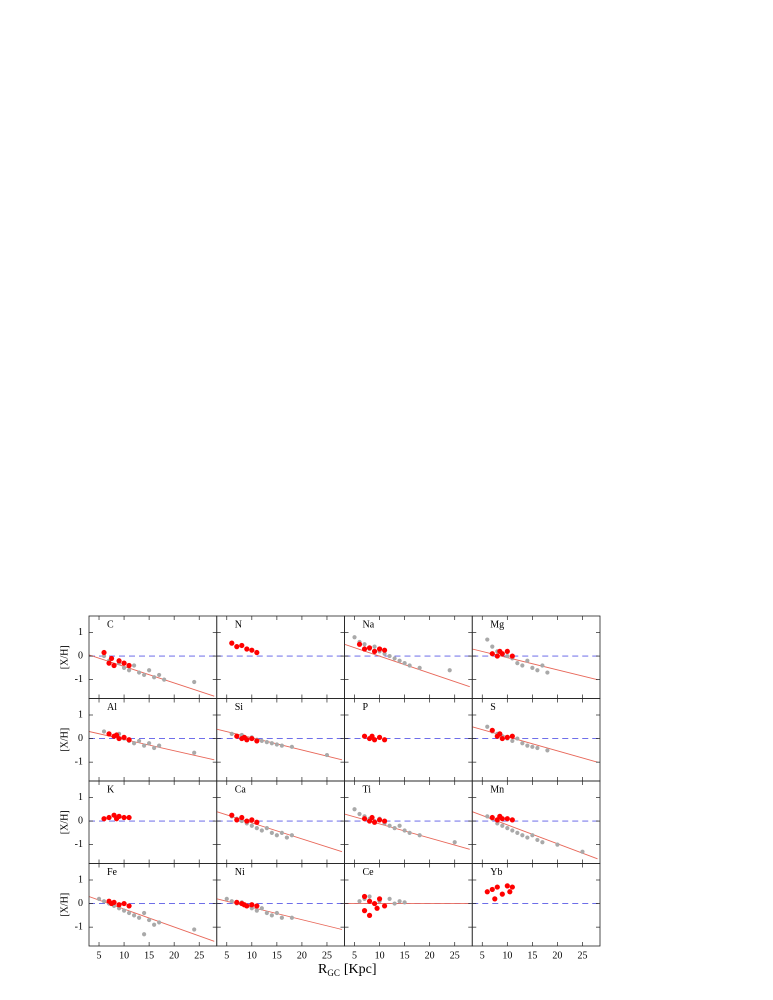 This screenshot has height=1000, width=773. I want to click on fit-line, so click(279, 744).